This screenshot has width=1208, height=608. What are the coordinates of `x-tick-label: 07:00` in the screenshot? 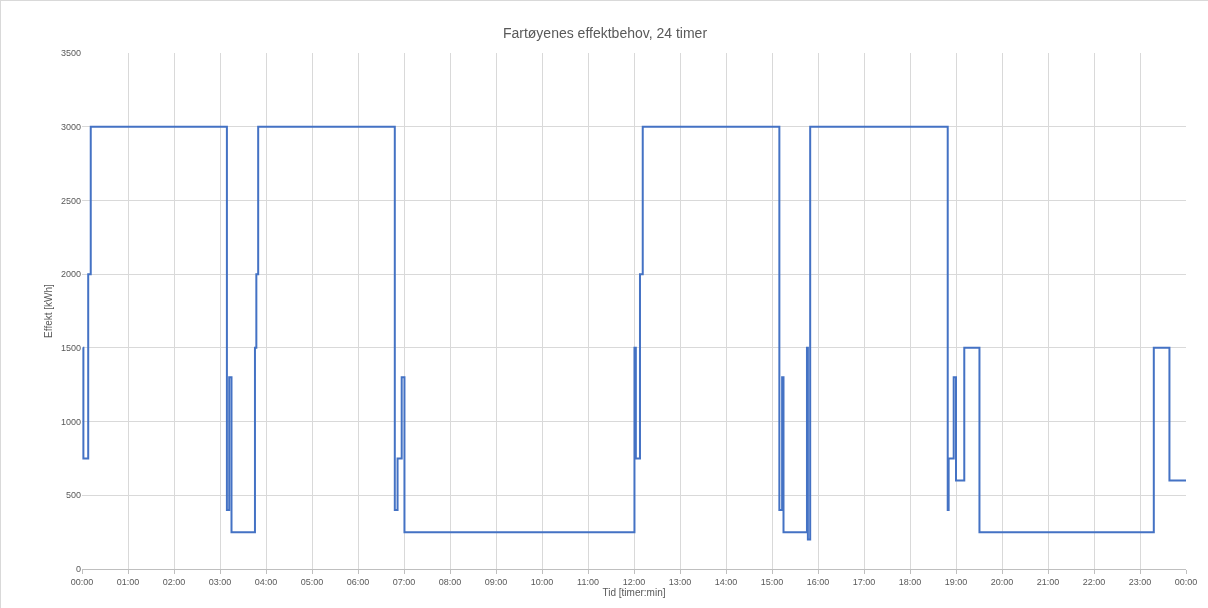 It's located at (404, 581).